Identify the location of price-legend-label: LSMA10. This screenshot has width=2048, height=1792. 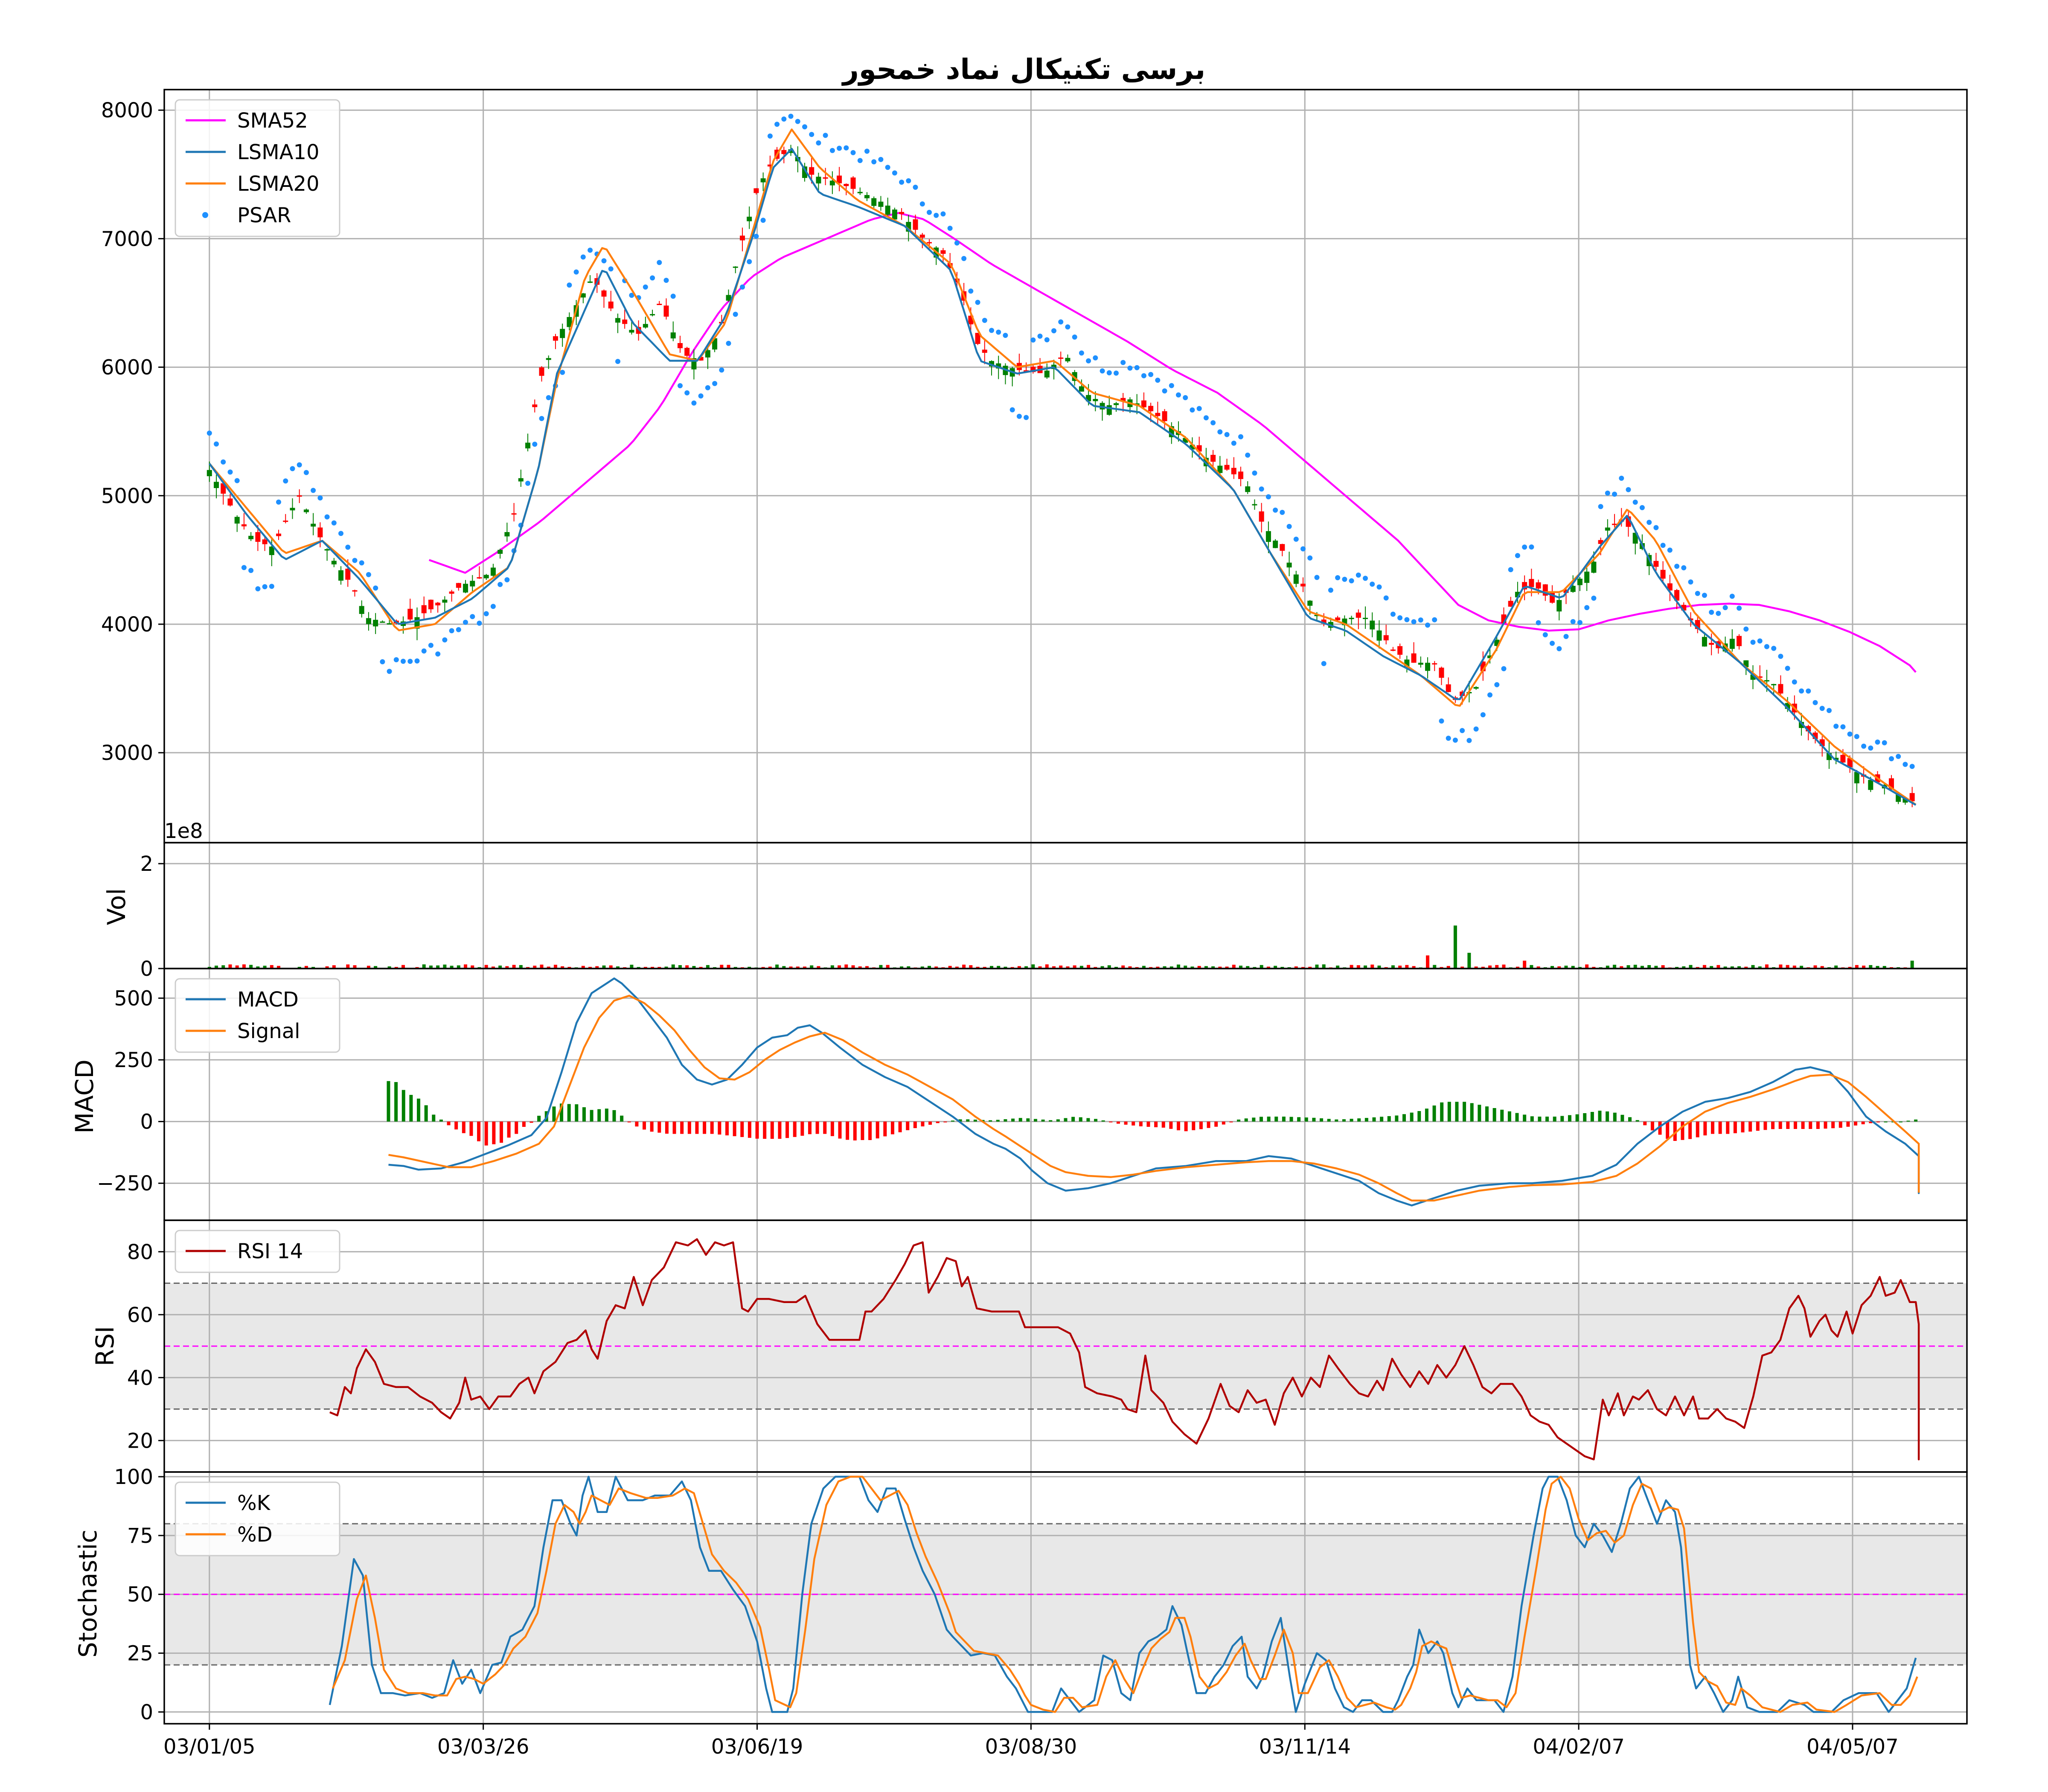
(278, 152).